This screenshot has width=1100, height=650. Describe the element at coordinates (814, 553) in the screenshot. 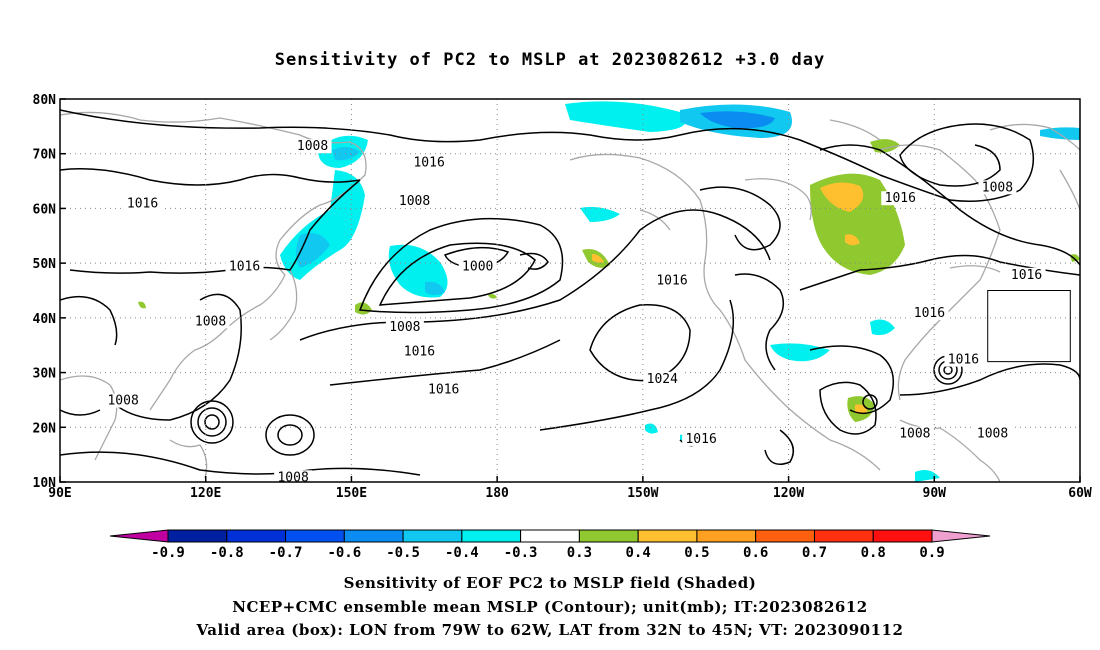

I see `colorbar-tick-label: 0.7` at that location.